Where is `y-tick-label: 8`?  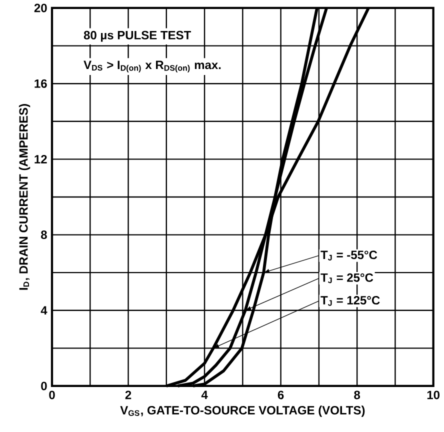
y-tick-label: 8 is located at coordinates (43, 235).